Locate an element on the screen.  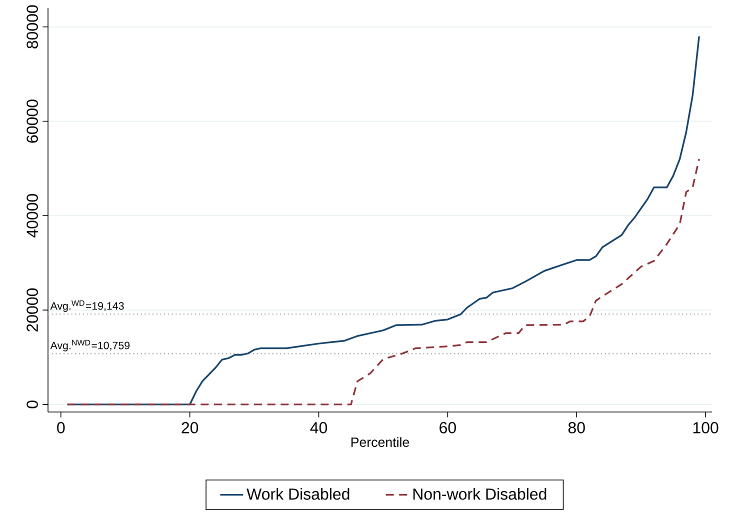
x-tick-label: 40 is located at coordinates (319, 428).